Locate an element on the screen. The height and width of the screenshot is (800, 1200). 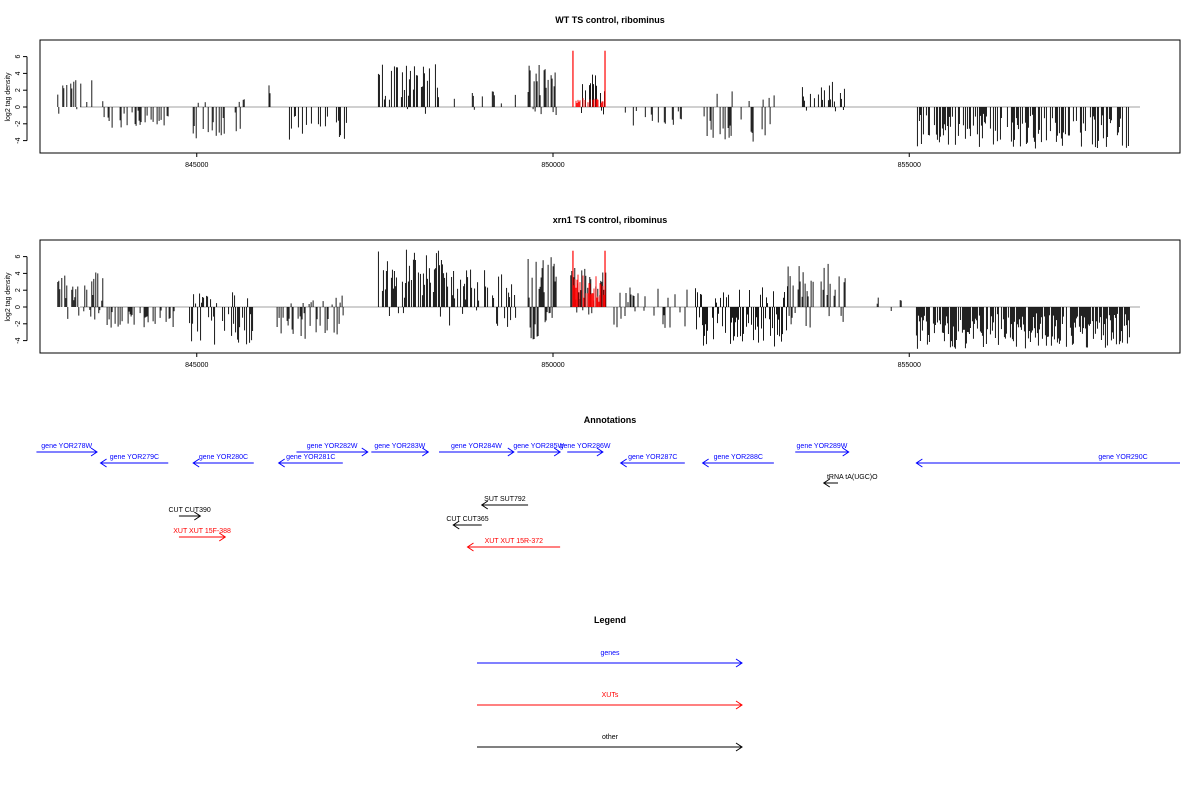
annotation-feature: gene YOR285W is located at coordinates (539, 450).